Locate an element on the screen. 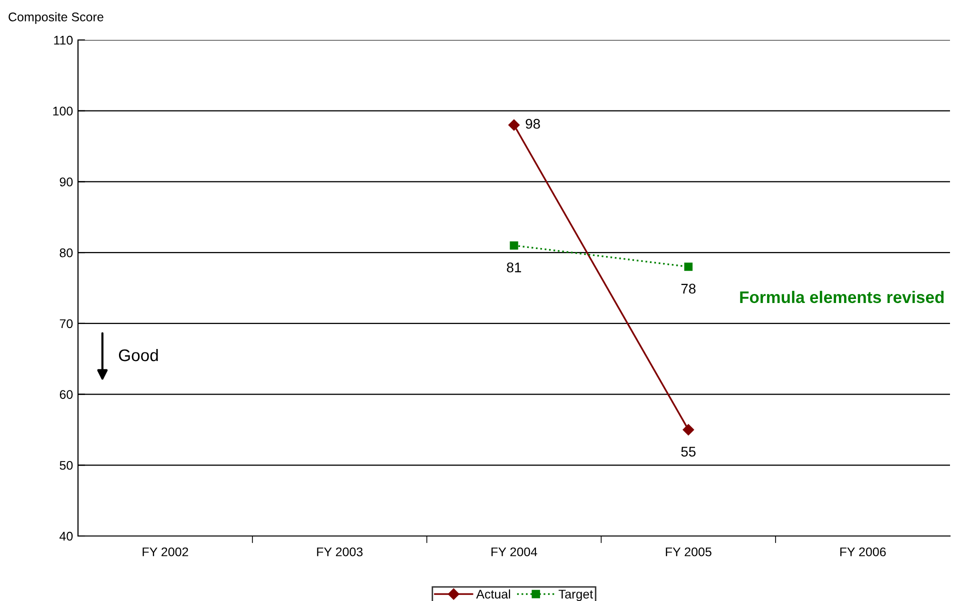  y-tick-label: 80 is located at coordinates (66, 253).